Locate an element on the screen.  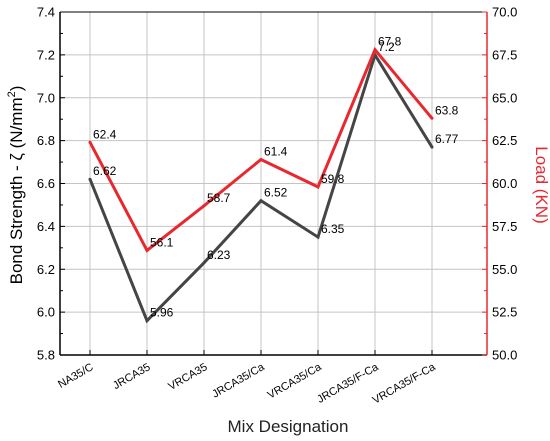
y2-tick-label: 62.5 is located at coordinates (504, 140).